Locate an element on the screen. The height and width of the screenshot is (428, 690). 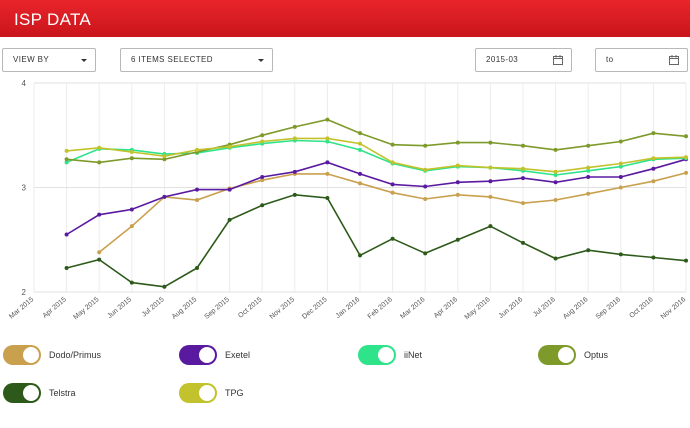
y-tick-label: 4 is located at coordinates (24, 83).